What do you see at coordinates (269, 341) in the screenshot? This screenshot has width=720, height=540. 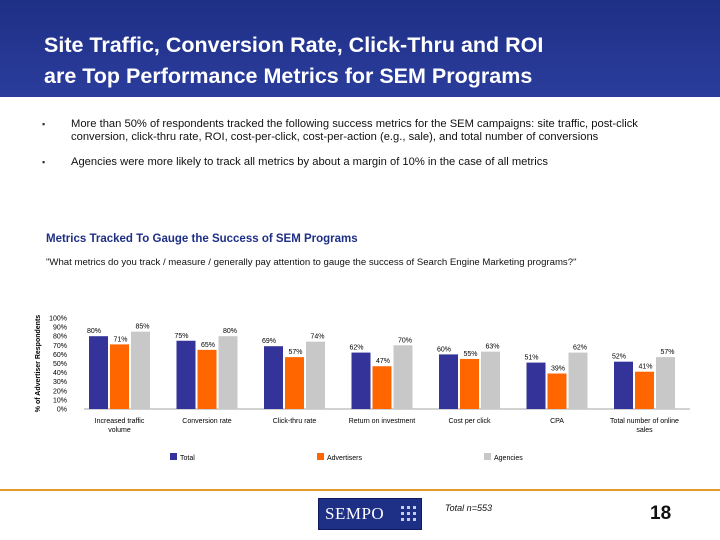 I see `data-label: 69%` at bounding box center [269, 341].